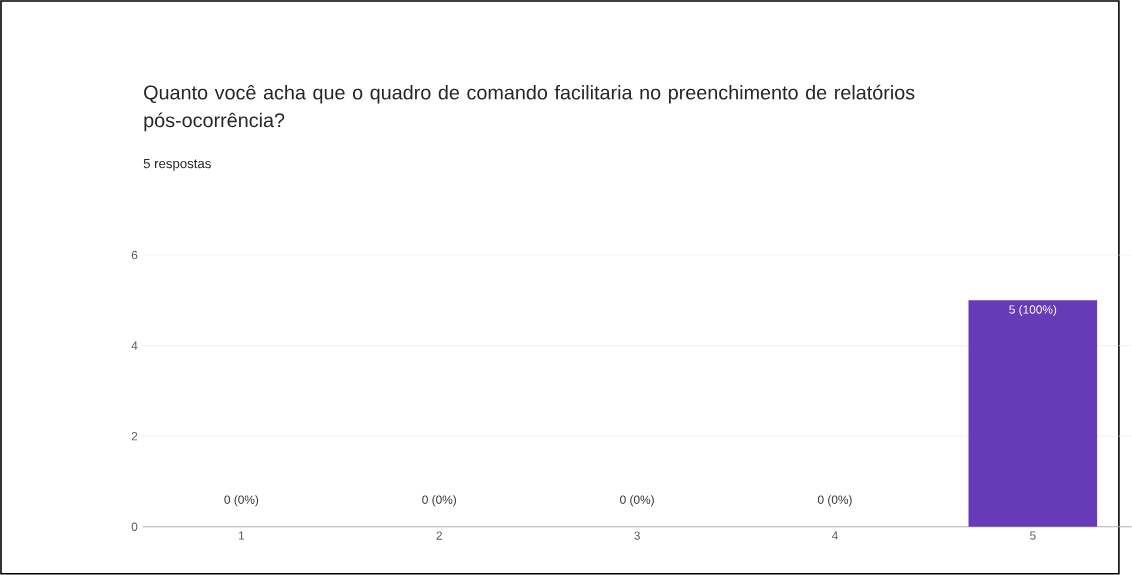 The height and width of the screenshot is (575, 1132). I want to click on y-tick-label: 6, so click(134, 255).